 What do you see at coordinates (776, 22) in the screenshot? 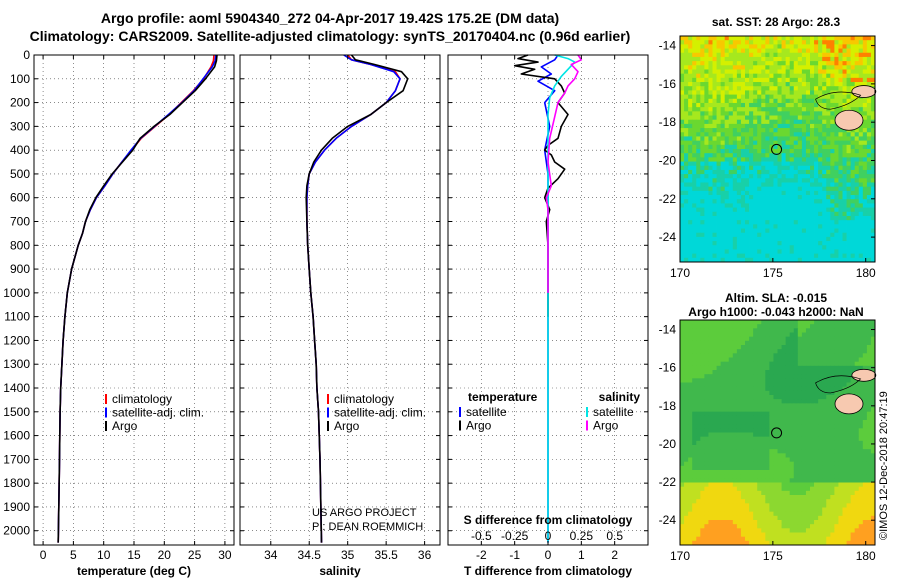
I see `sst-map-title: sat. SST: 28 Argo: 28.3` at bounding box center [776, 22].